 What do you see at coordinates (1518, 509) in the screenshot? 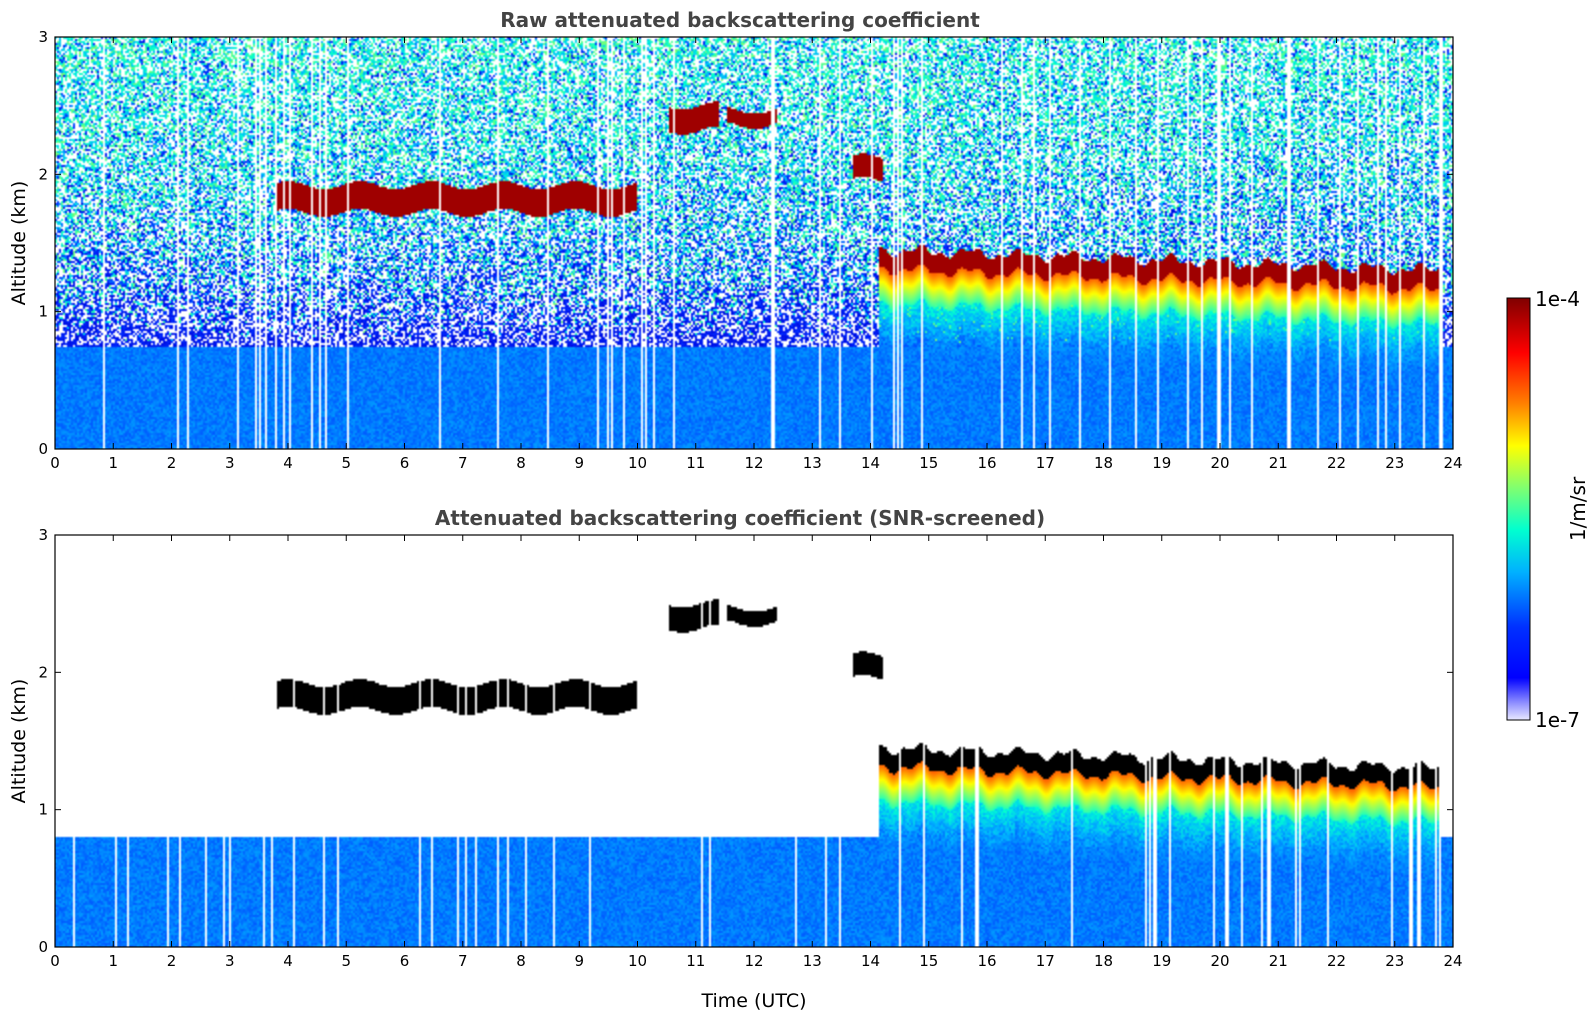
I see `colorbar-gradient` at bounding box center [1518, 509].